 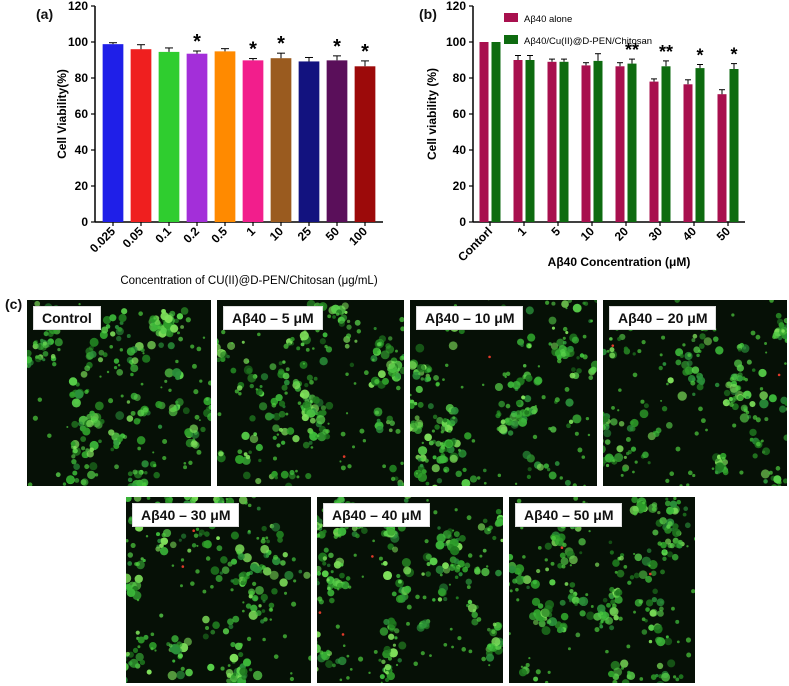 I want to click on dead-cell, so click(x=489, y=357).